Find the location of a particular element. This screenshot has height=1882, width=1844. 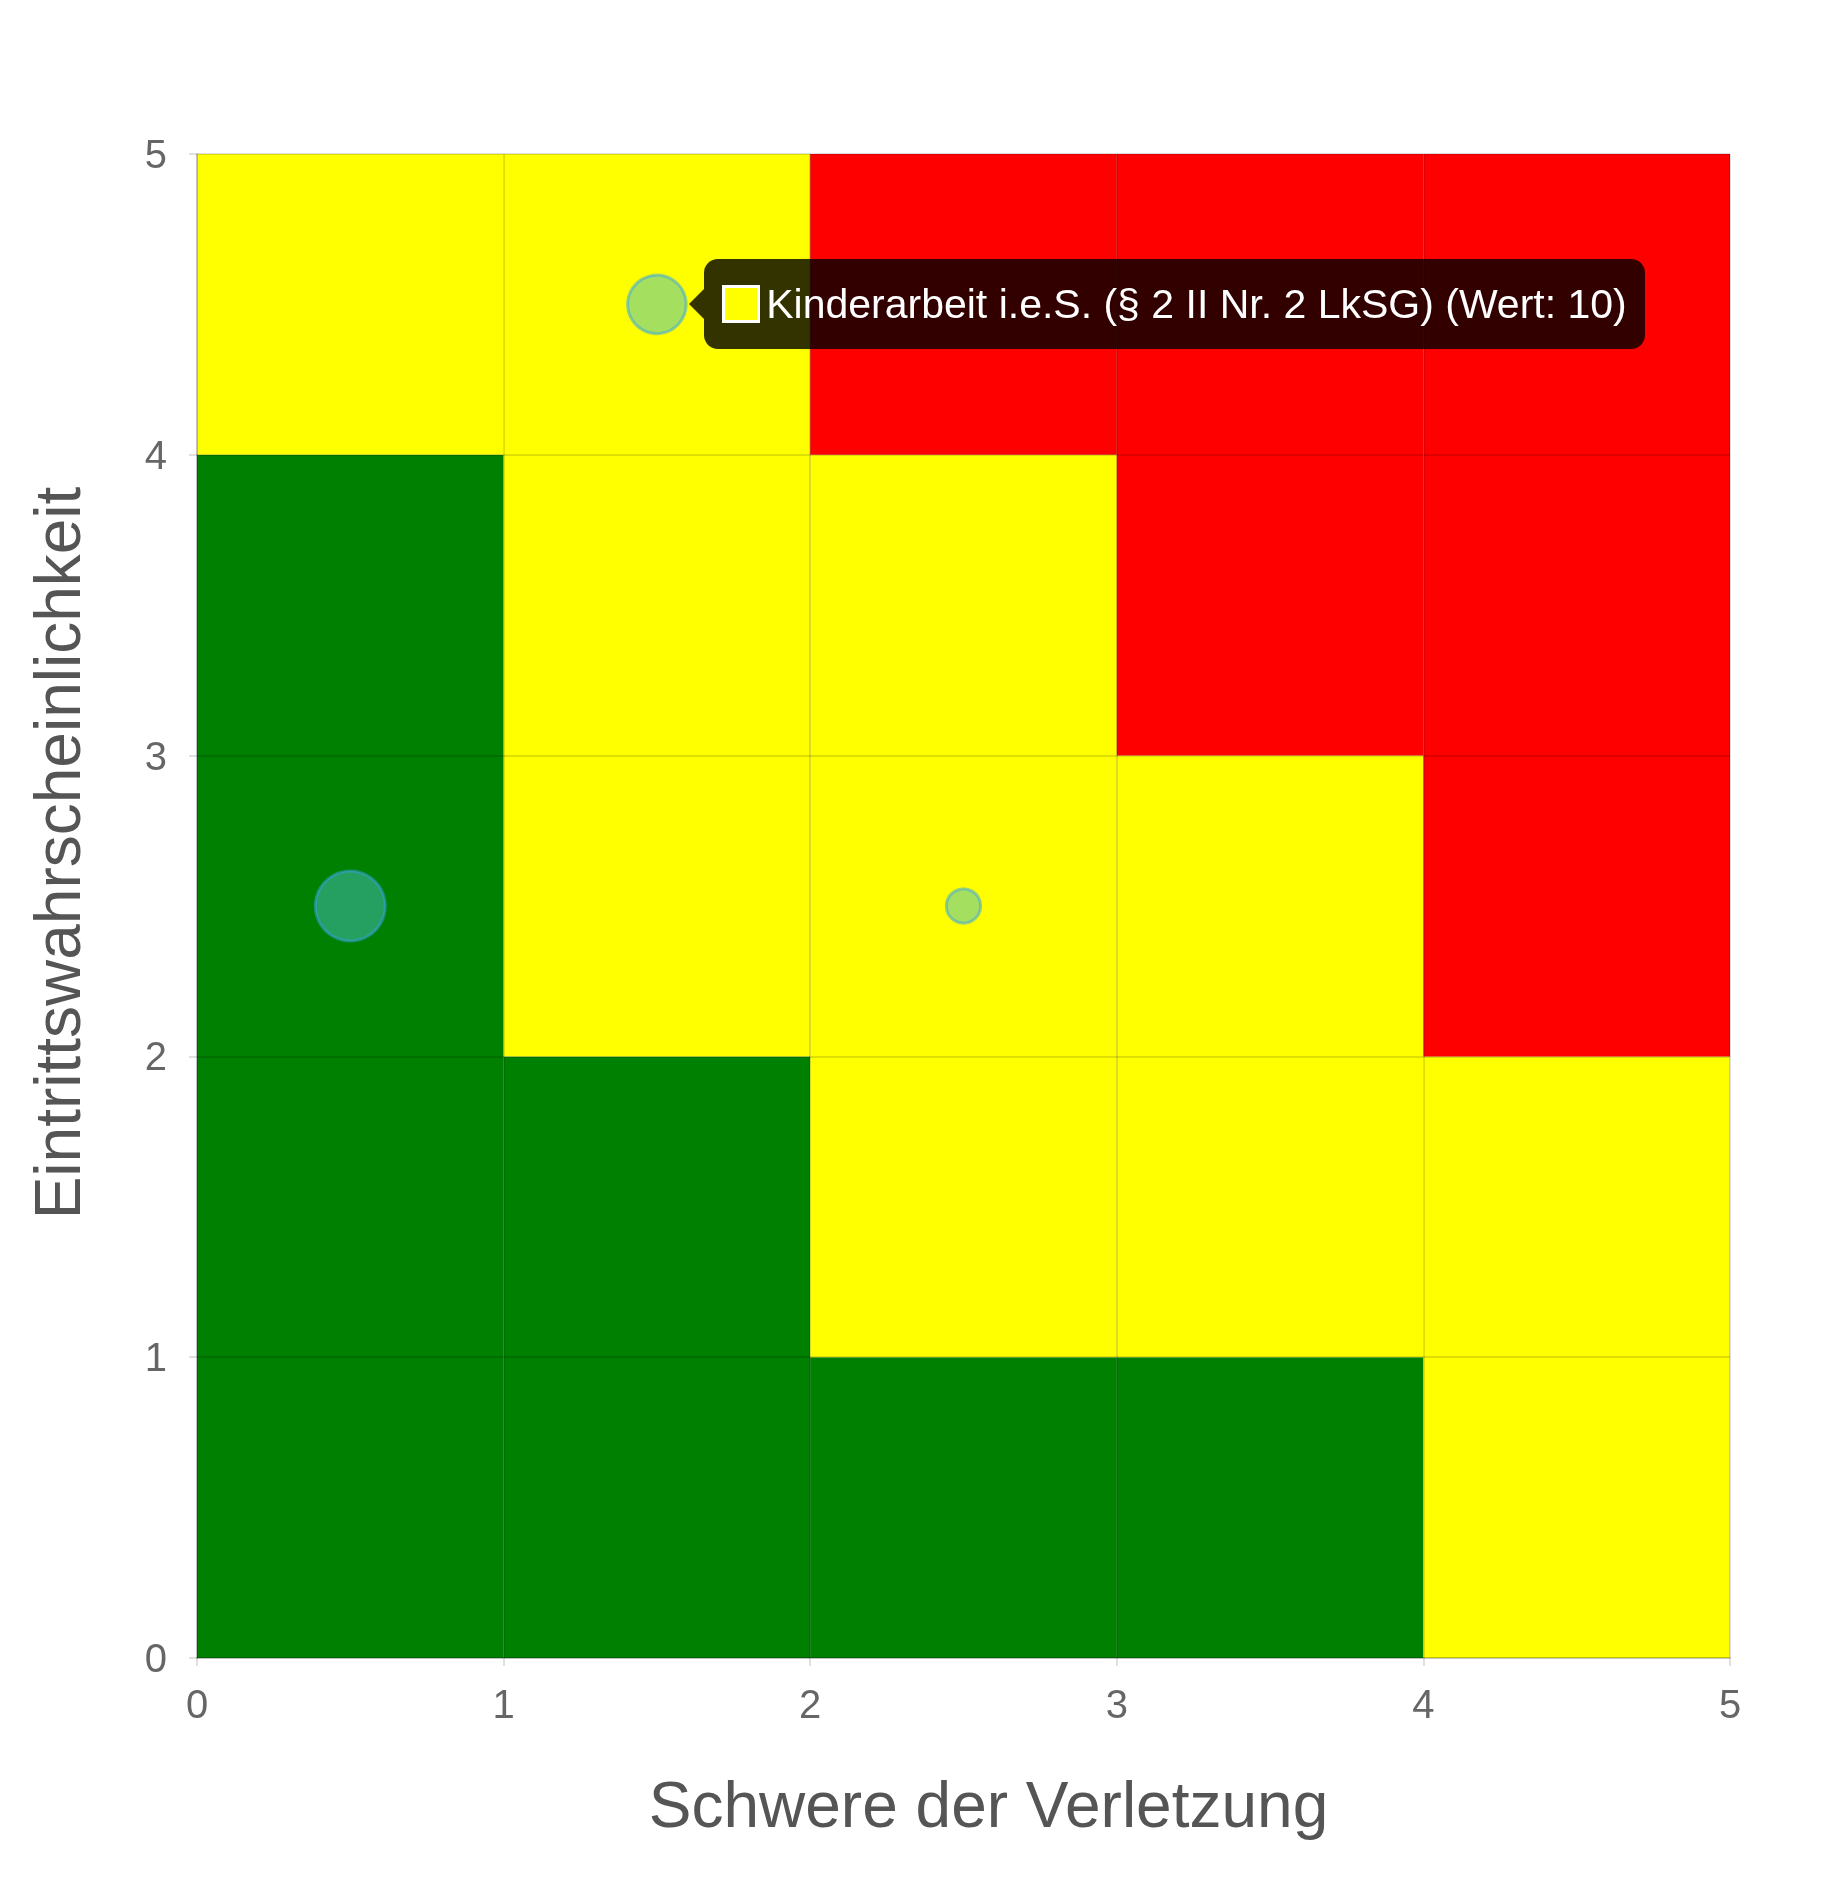

x-tick-label: 2 is located at coordinates (810, 1704).